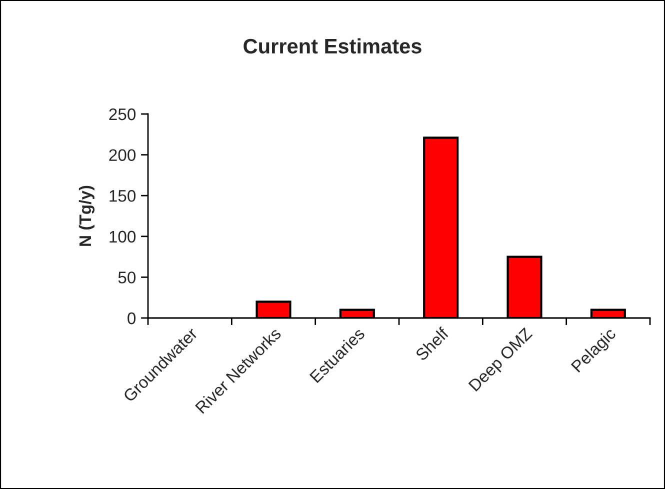 The image size is (665, 489). What do you see at coordinates (122, 114) in the screenshot?
I see `y-tick-label: 250` at bounding box center [122, 114].